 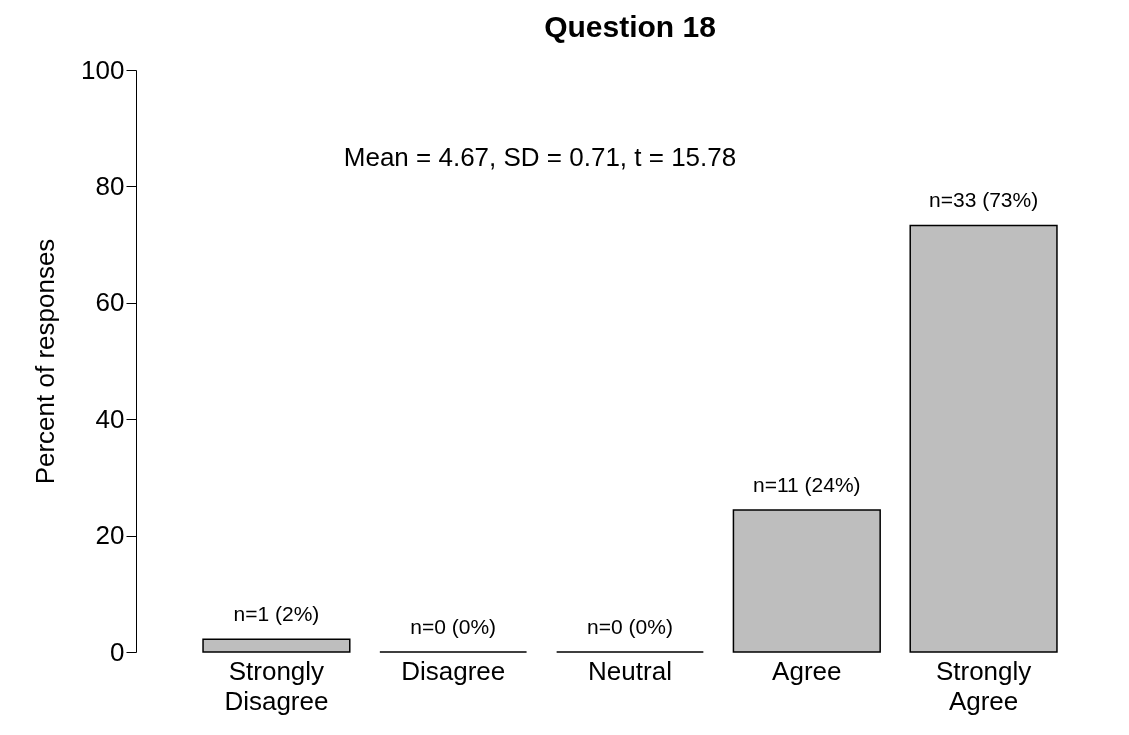 I want to click on chart-title: Question 18, so click(x=630, y=26).